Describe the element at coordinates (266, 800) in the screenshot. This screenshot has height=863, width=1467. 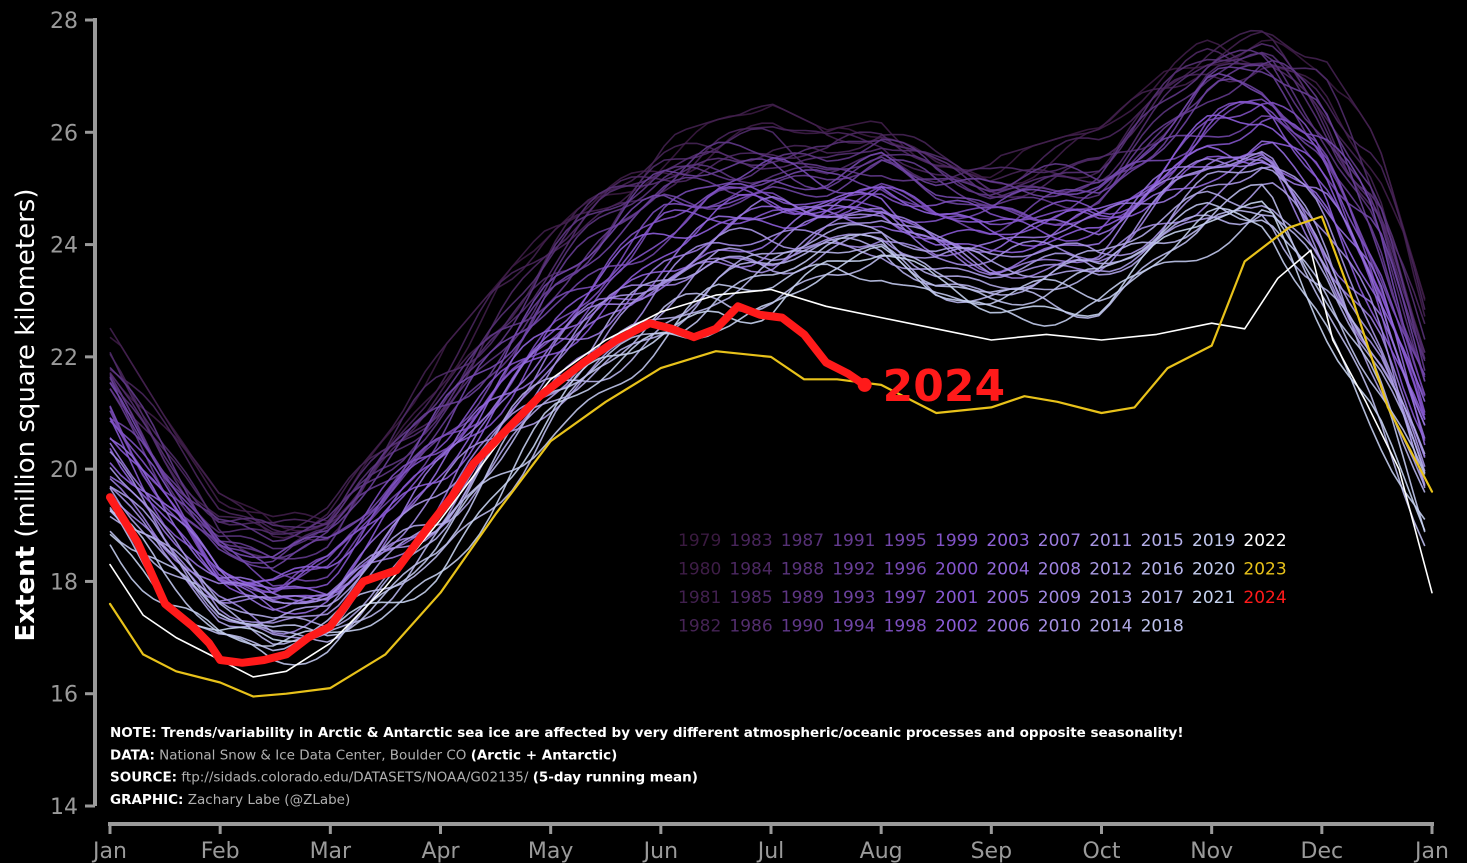
I see `note-text-3: Zachary Labe (@ZLabe)` at that location.